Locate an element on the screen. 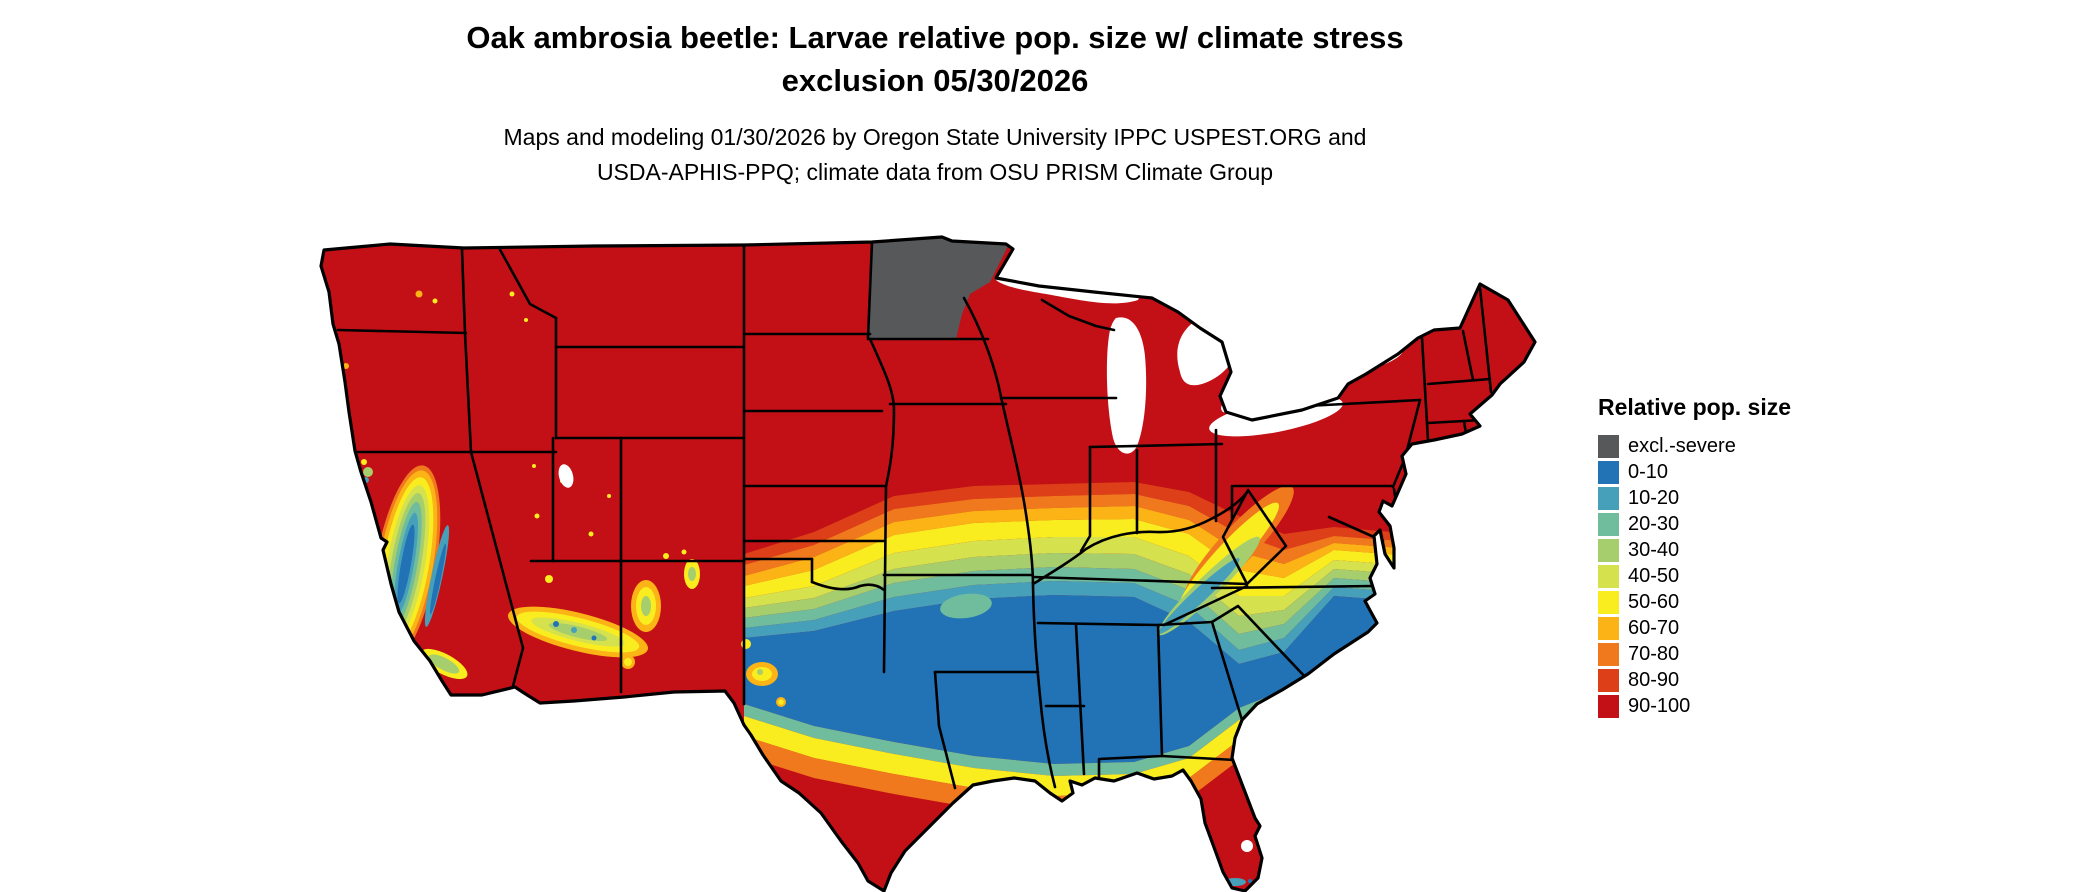  legend-label: 0-10 is located at coordinates (1648, 472).